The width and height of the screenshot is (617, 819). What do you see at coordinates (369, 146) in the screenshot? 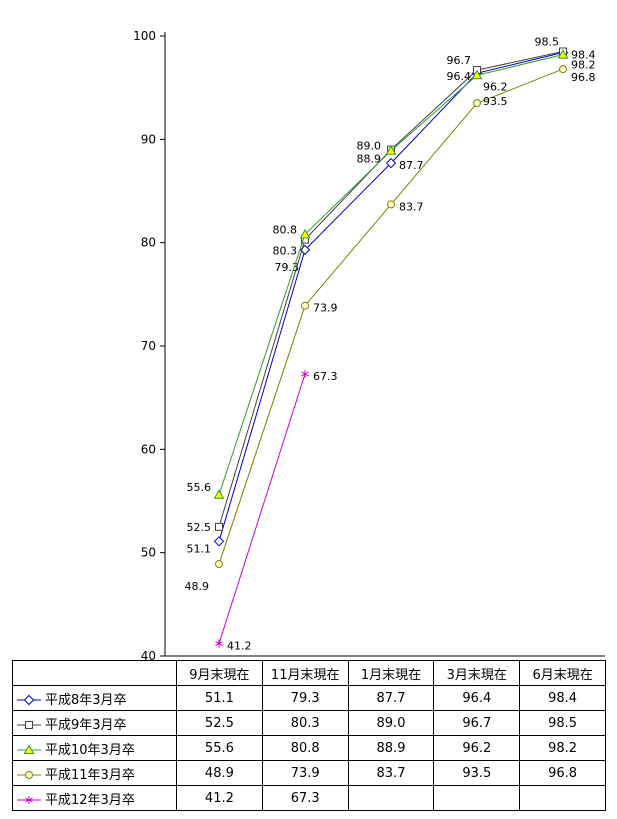
I see `point-label: 89.0` at bounding box center [369, 146].